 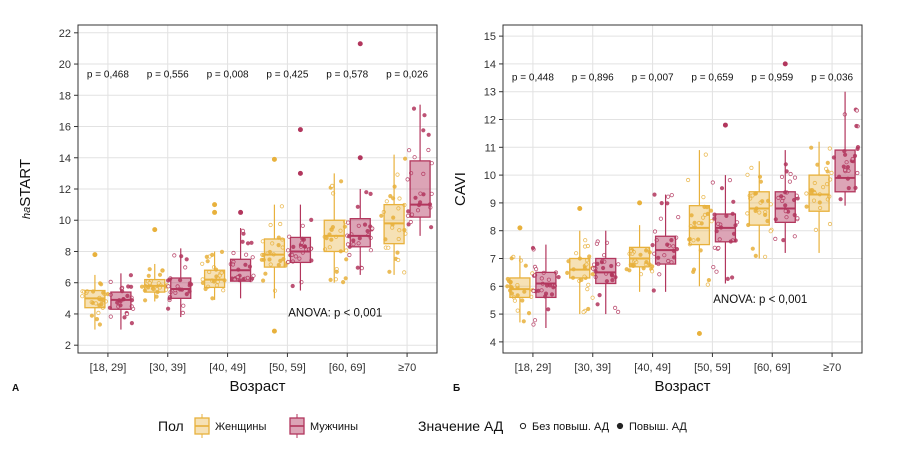 What do you see at coordinates (658, 427) in the screenshot?
I see `legend-label-bp: Повыш. АД` at bounding box center [658, 427].